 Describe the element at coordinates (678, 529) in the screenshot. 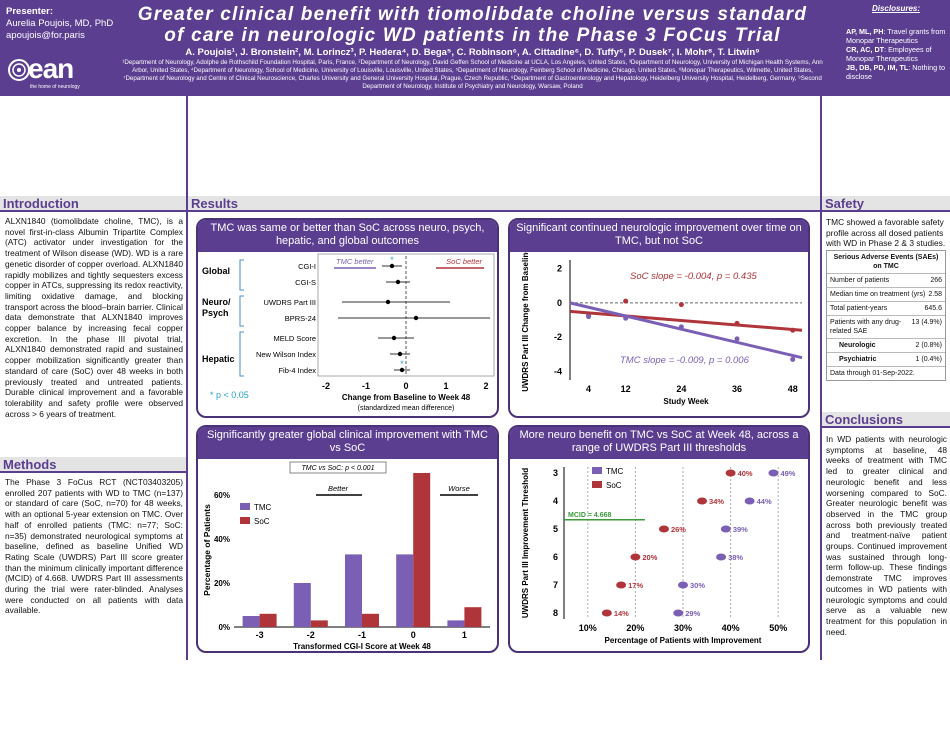

I see `data-label: 26%` at that location.